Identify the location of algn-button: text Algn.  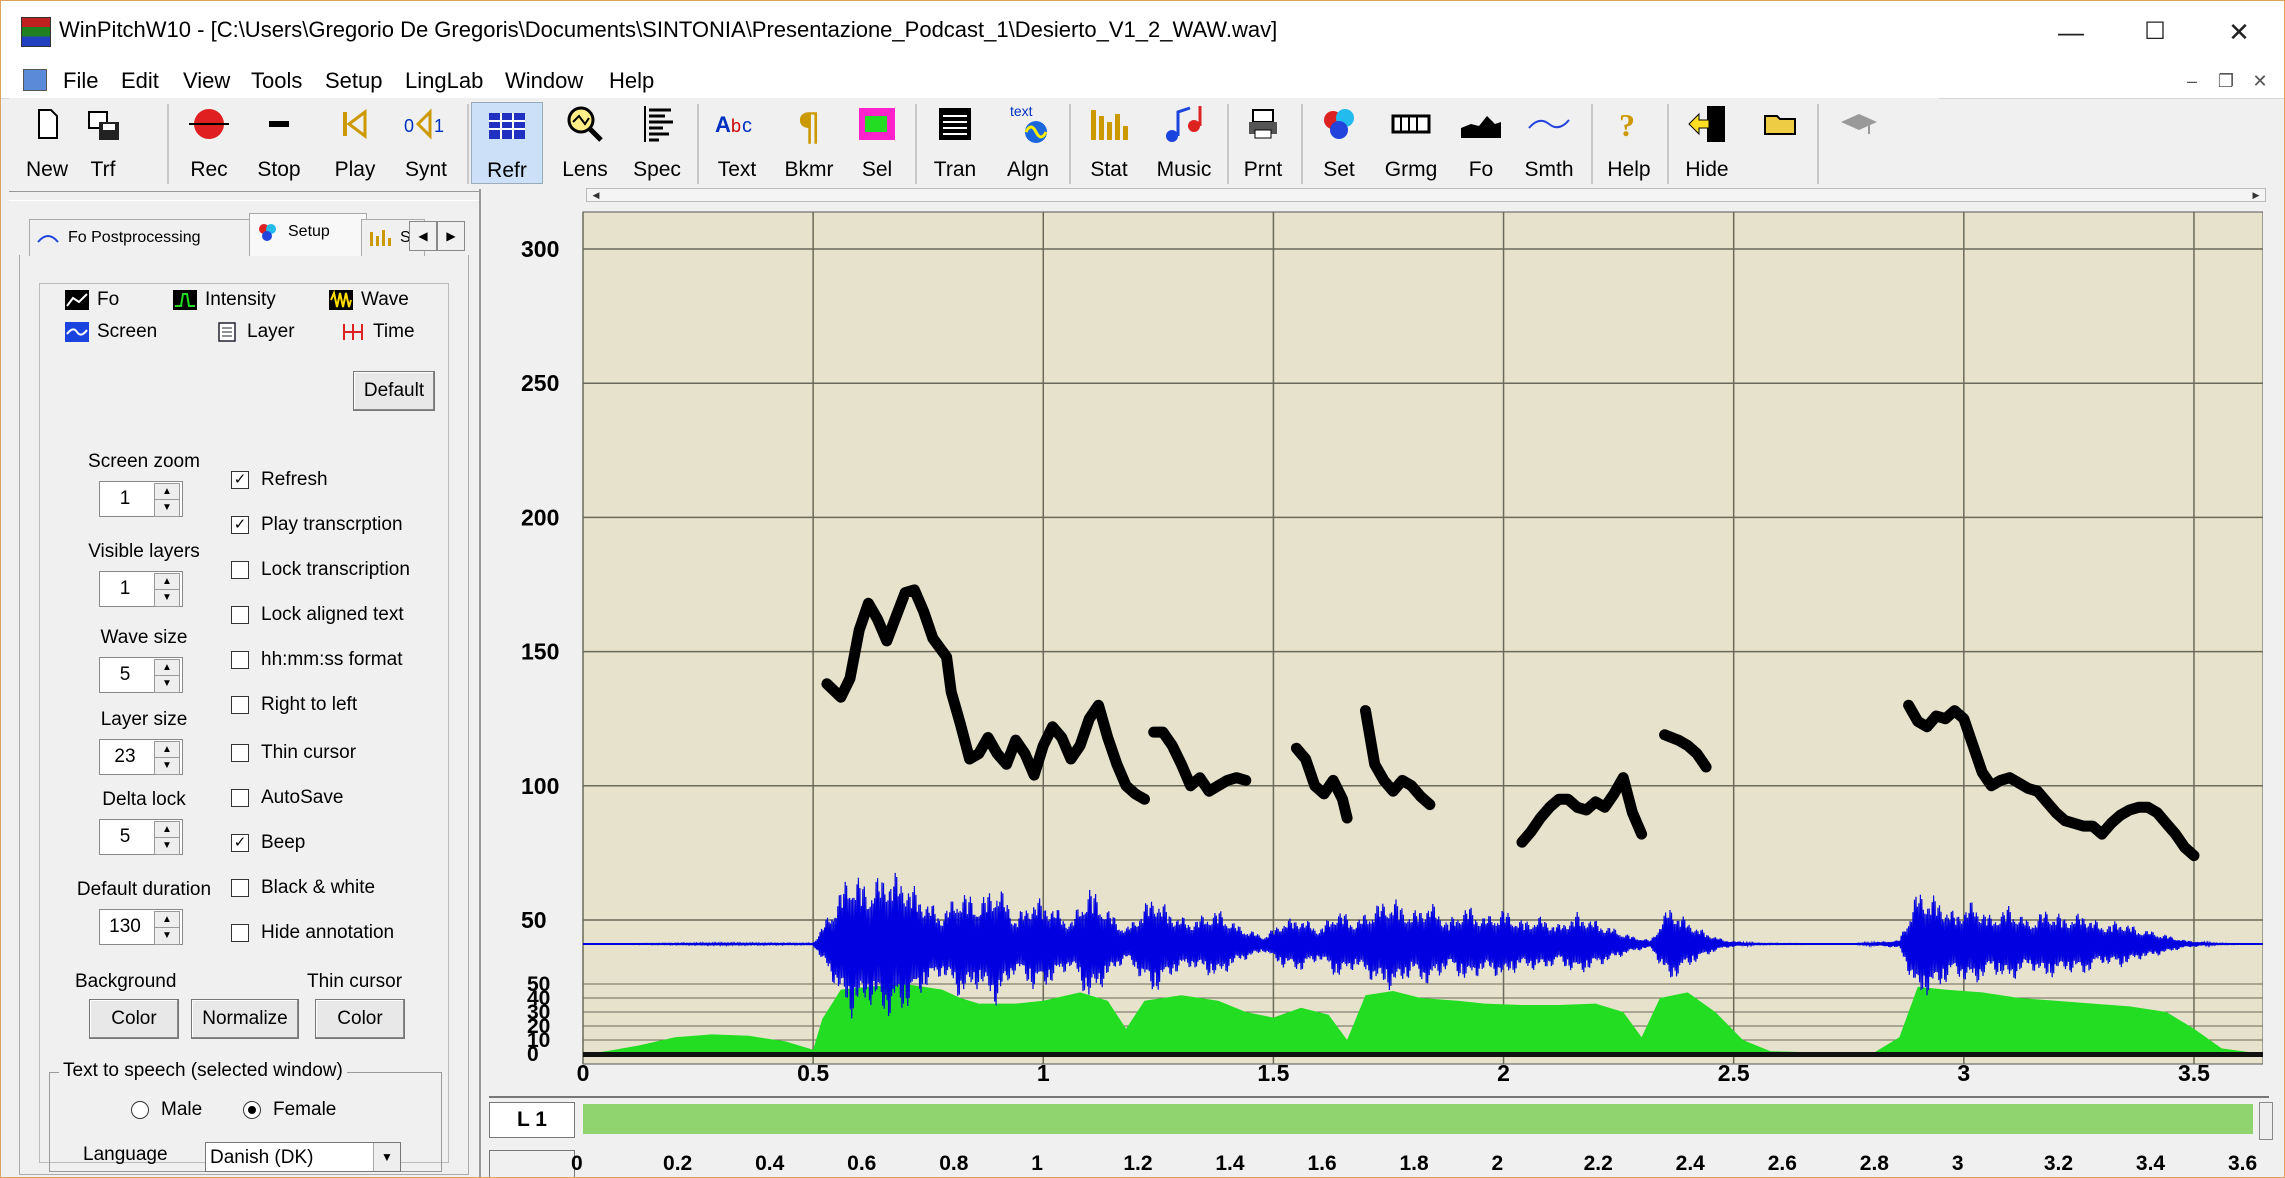
(1028, 142).